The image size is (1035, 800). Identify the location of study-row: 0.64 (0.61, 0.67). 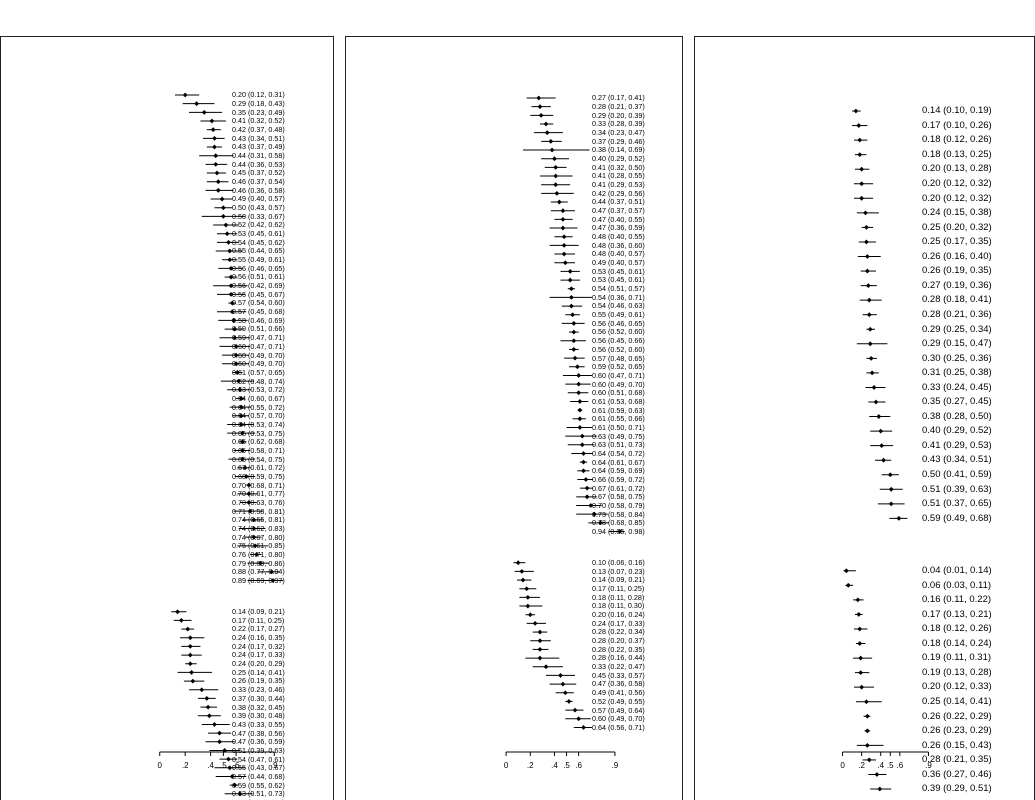
(514, 463).